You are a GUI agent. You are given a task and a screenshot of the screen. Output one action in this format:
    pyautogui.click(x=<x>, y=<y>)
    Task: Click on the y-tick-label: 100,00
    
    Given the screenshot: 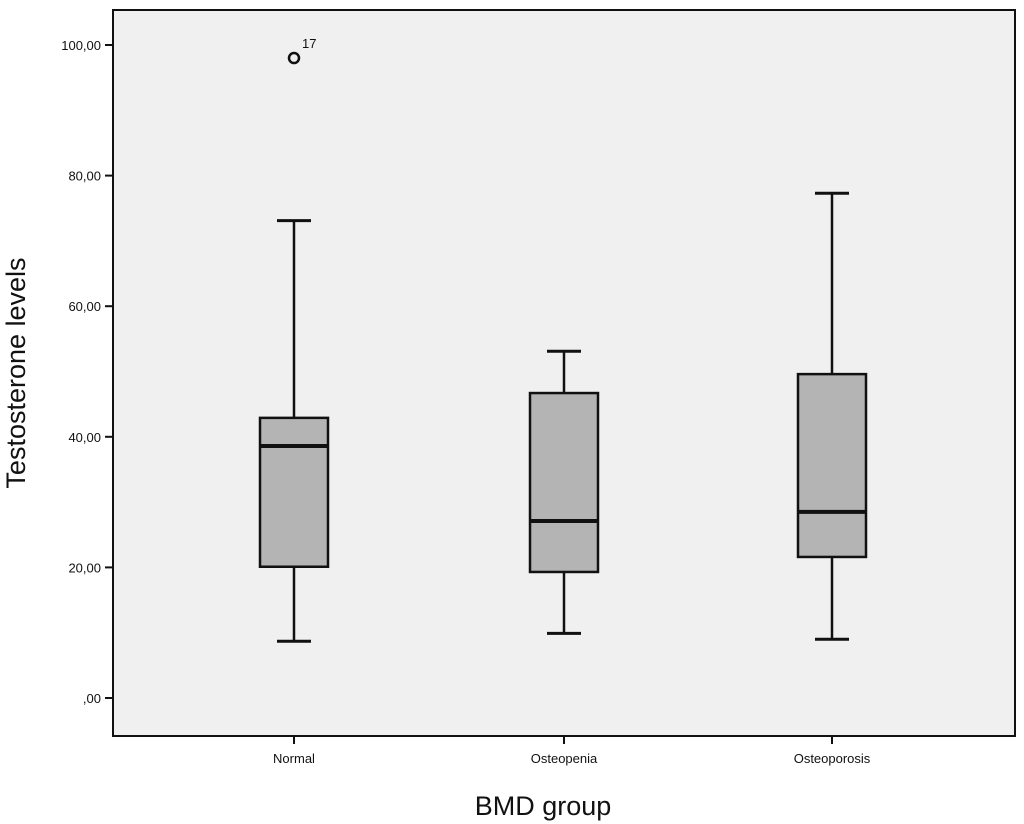 What is the action you would take?
    pyautogui.click(x=81, y=45)
    